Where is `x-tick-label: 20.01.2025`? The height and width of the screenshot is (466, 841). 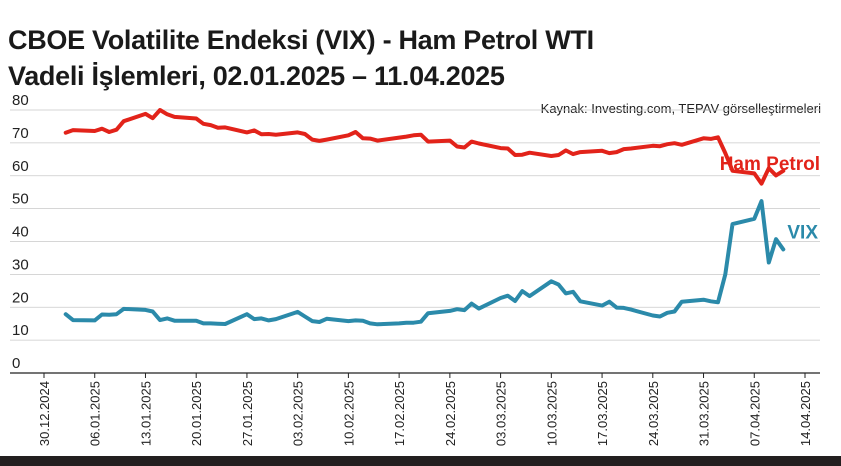 x-tick-label: 20.01.2025 is located at coordinates (196, 413).